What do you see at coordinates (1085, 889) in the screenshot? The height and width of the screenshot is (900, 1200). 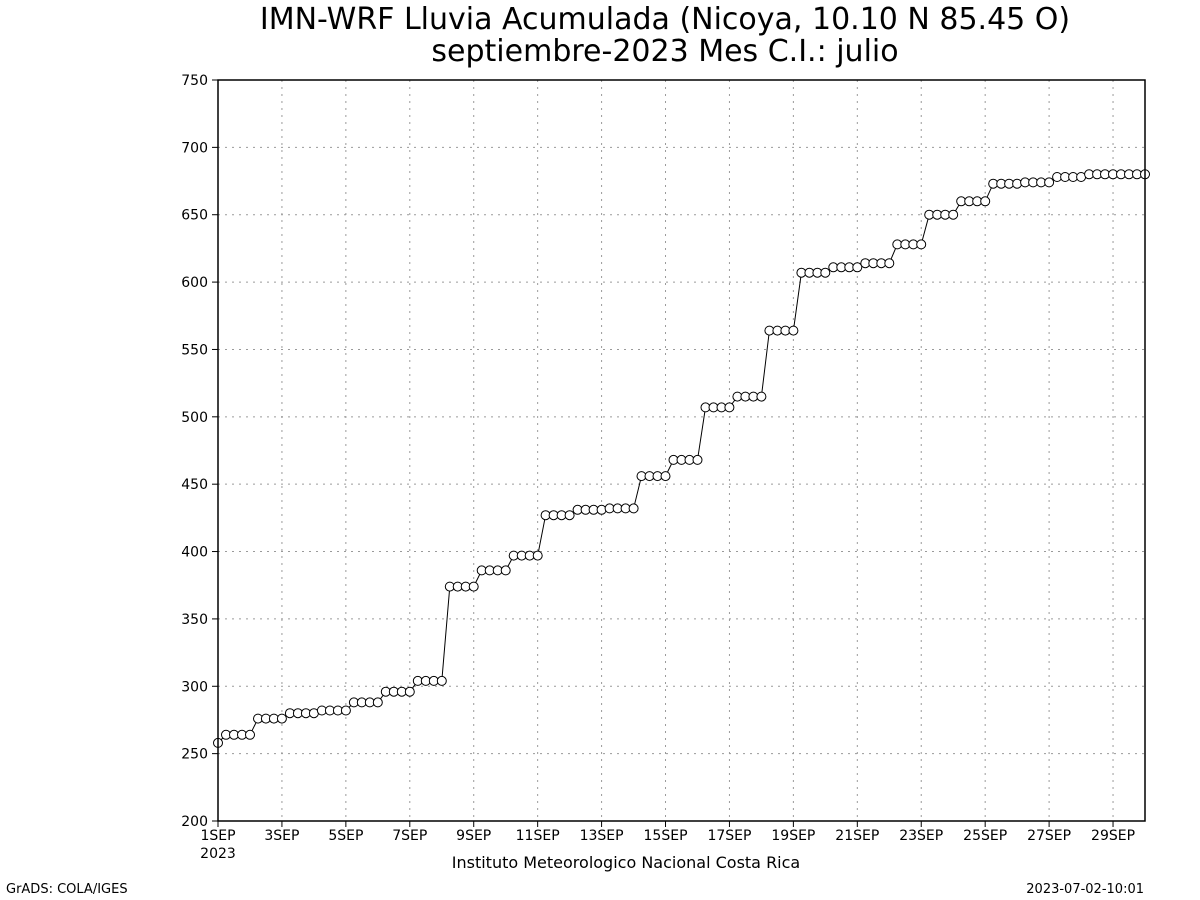 I see `footer-timestamp: 2023-07-02-10:01` at bounding box center [1085, 889].